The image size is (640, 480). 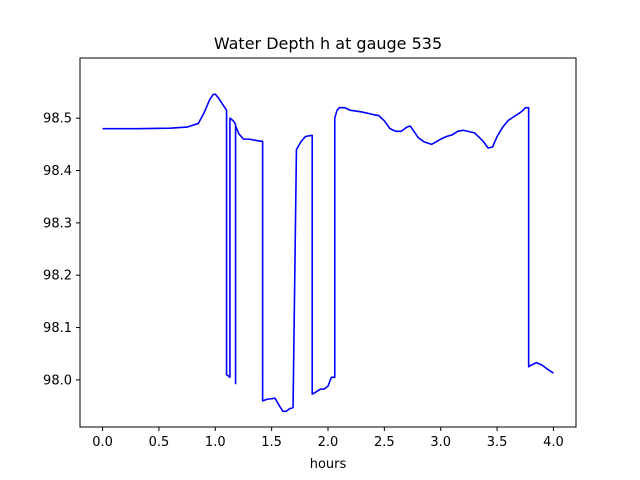 What do you see at coordinates (102, 442) in the screenshot?
I see `x-tick-label: 0.0` at bounding box center [102, 442].